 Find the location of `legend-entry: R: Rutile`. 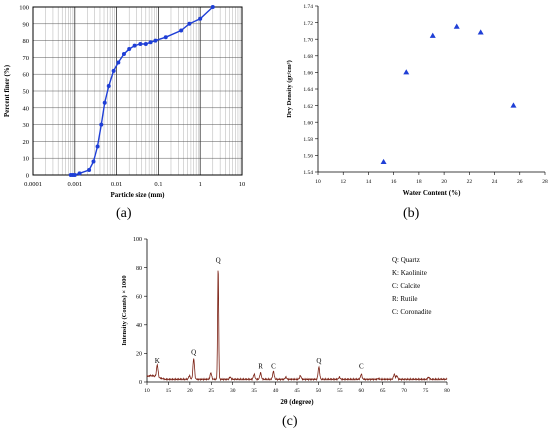

legend-entry: R: Rutile is located at coordinates (404, 299).